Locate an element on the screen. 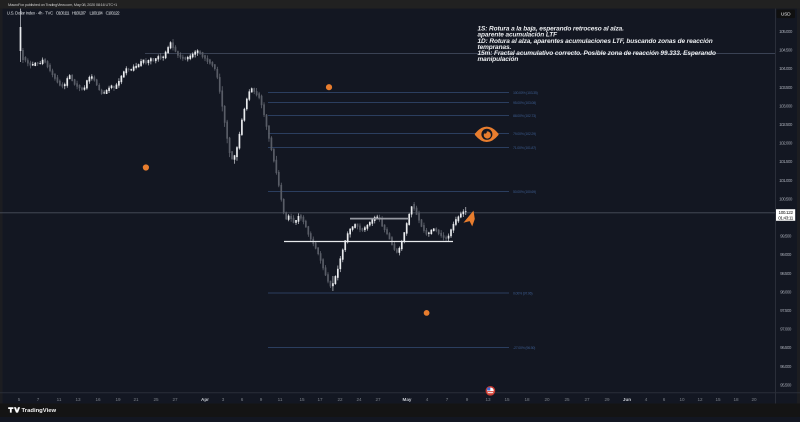  svg-text: 71.00% (101.87) is located at coordinates (524, 148).